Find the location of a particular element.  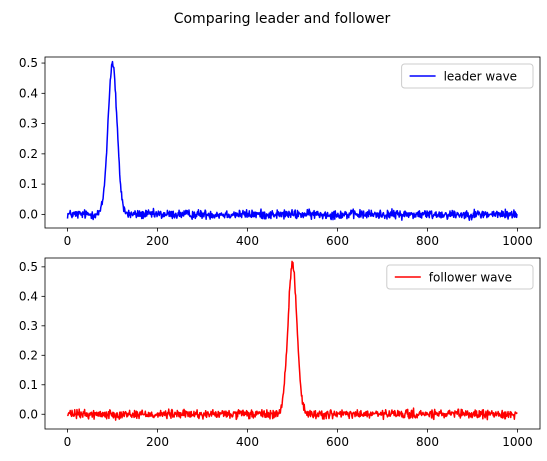

figure-title: Comparing leader and follower is located at coordinates (282, 19).